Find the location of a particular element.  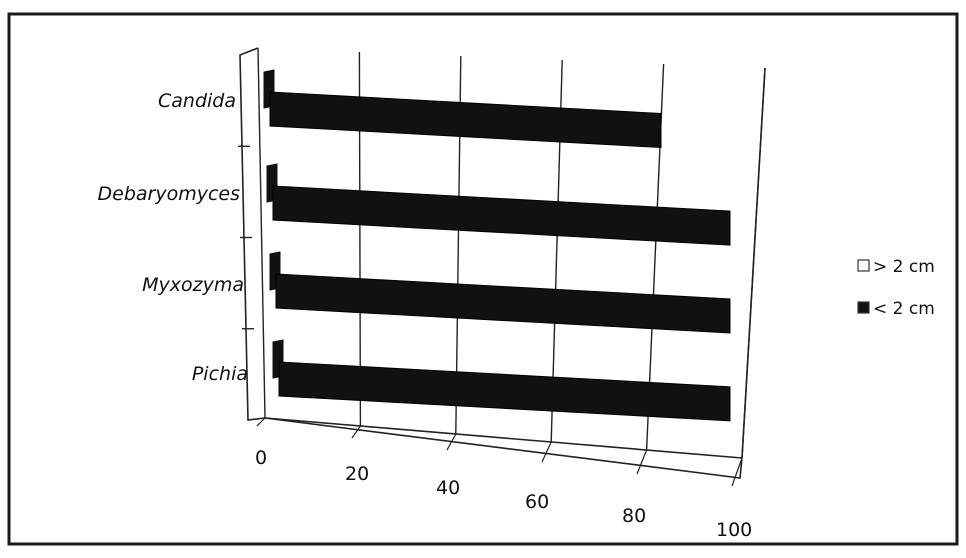

legend-label-2-cm: > 2 cm is located at coordinates (904, 267).